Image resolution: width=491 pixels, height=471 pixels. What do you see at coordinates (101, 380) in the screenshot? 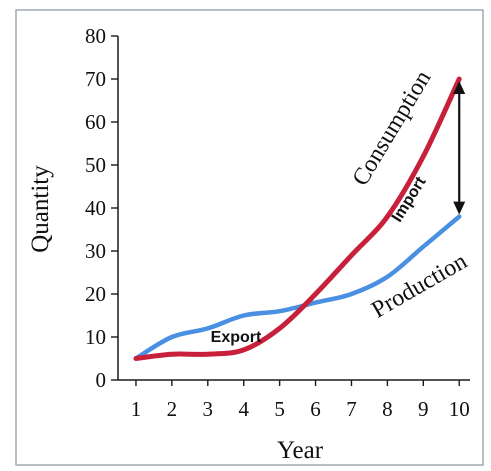
I see `y-tick-label: 0` at bounding box center [101, 380].